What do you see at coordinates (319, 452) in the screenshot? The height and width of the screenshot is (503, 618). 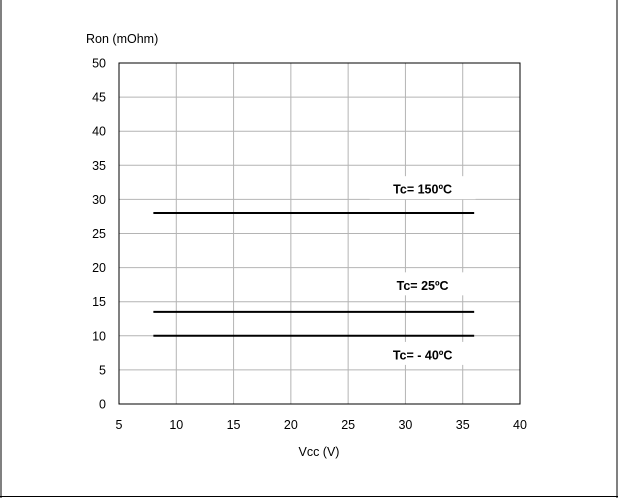 I see `x-axis-label: Vcc (V)` at bounding box center [319, 452].